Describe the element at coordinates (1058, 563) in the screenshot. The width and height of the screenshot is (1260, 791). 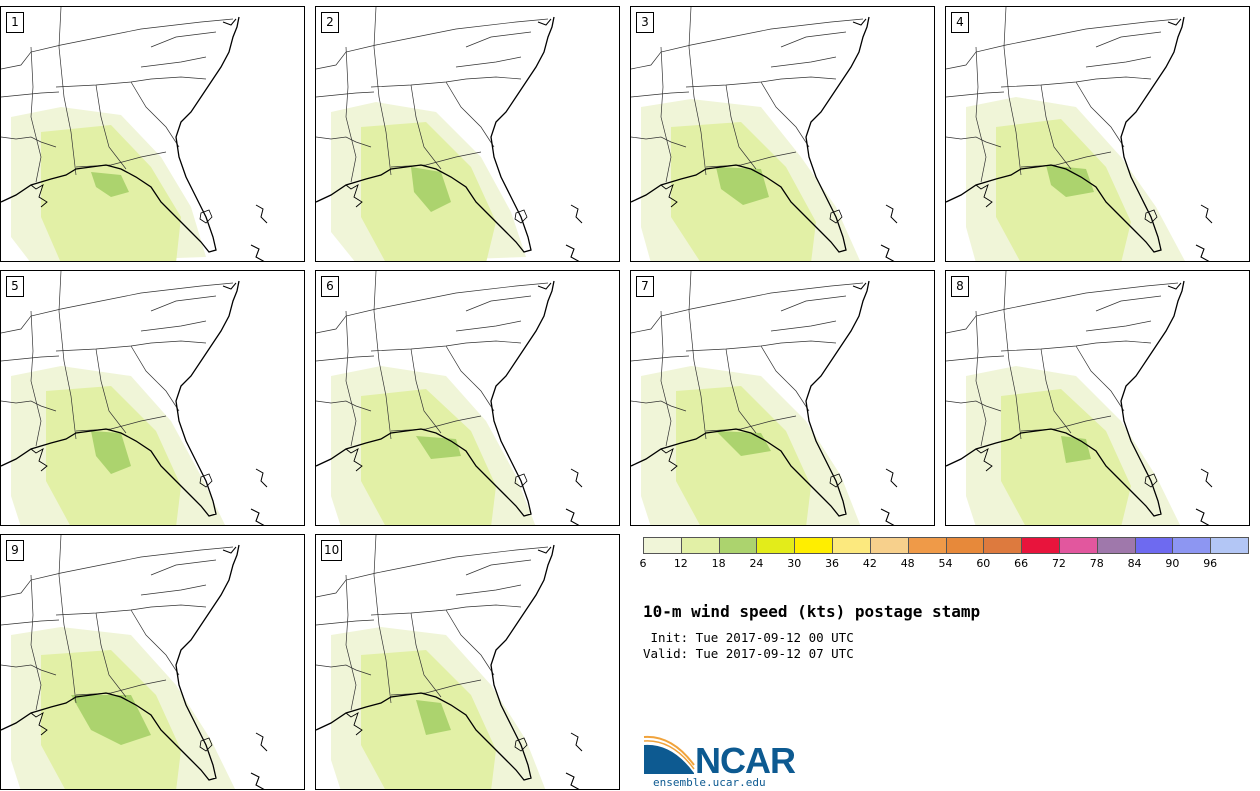
I see `colorbar-tick-label: 72` at that location.